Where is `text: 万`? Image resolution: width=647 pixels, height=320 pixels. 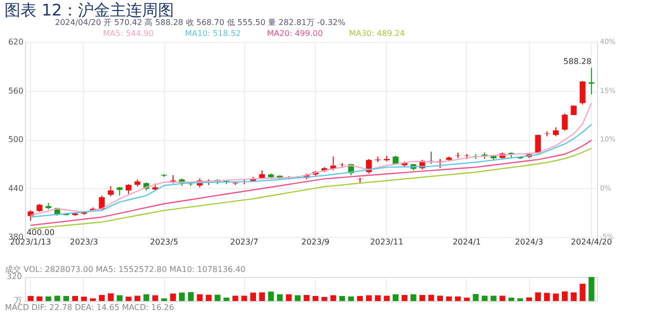
text: 万 is located at coordinates (18, 300).